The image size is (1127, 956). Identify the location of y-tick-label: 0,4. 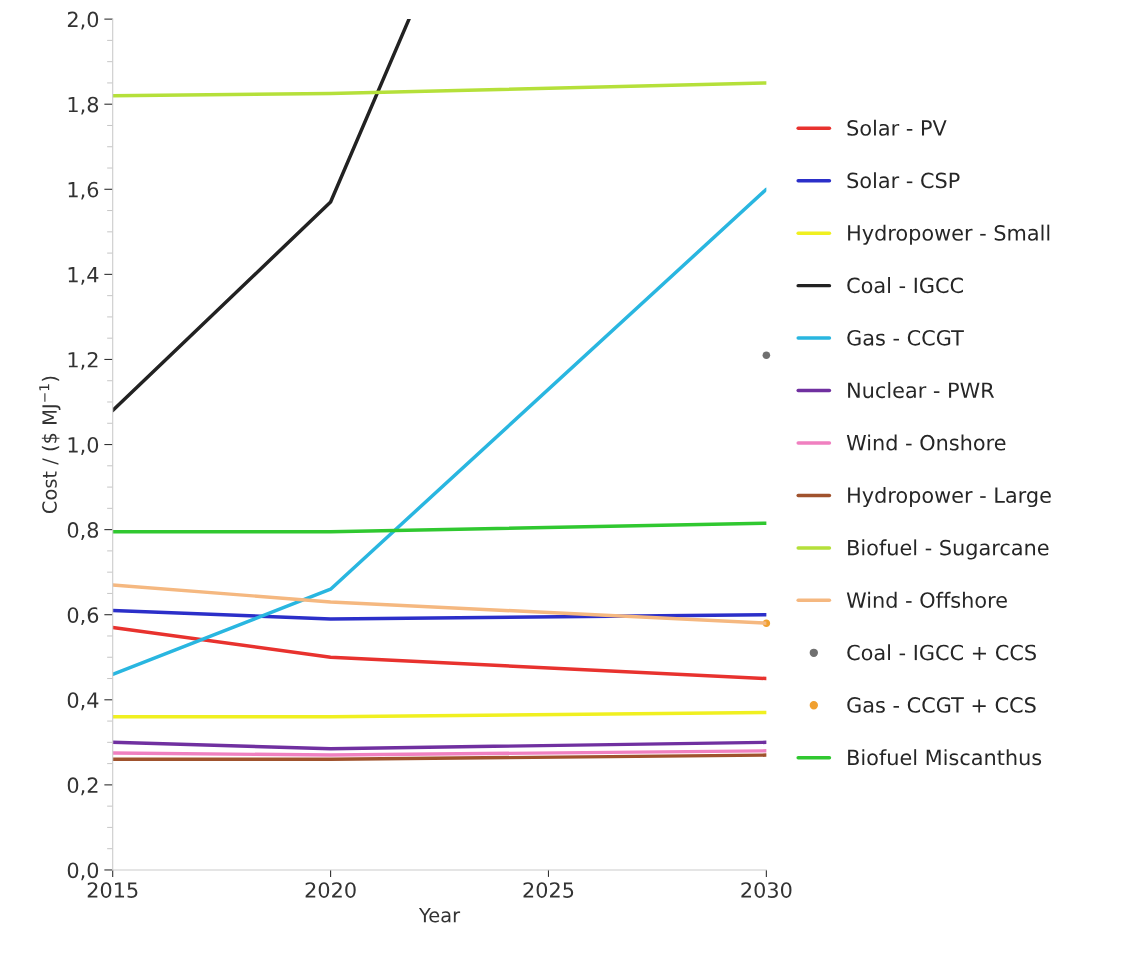
(83, 701).